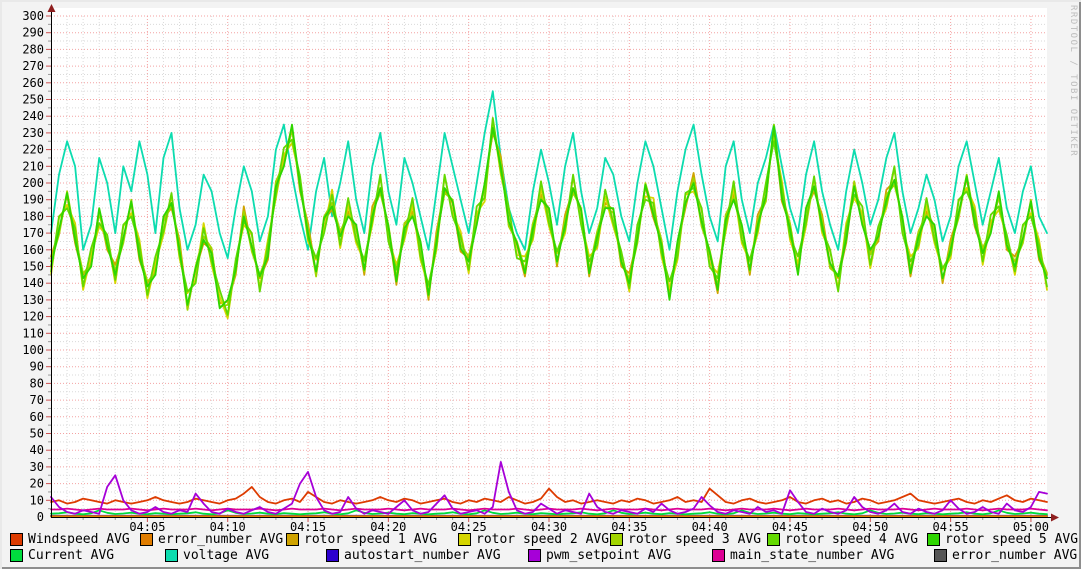  Describe the element at coordinates (79, 539) in the screenshot. I see `legend-label: Windspeed AVG` at that location.